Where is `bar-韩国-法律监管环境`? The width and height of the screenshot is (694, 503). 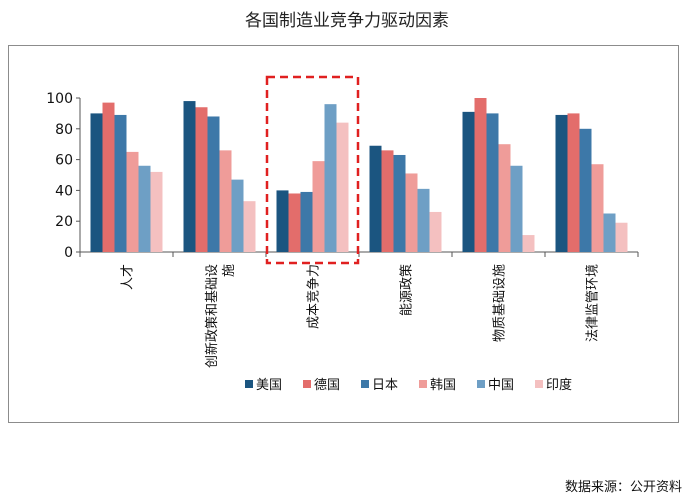
bar-韩国-法律监管环境 is located at coordinates (597, 208).